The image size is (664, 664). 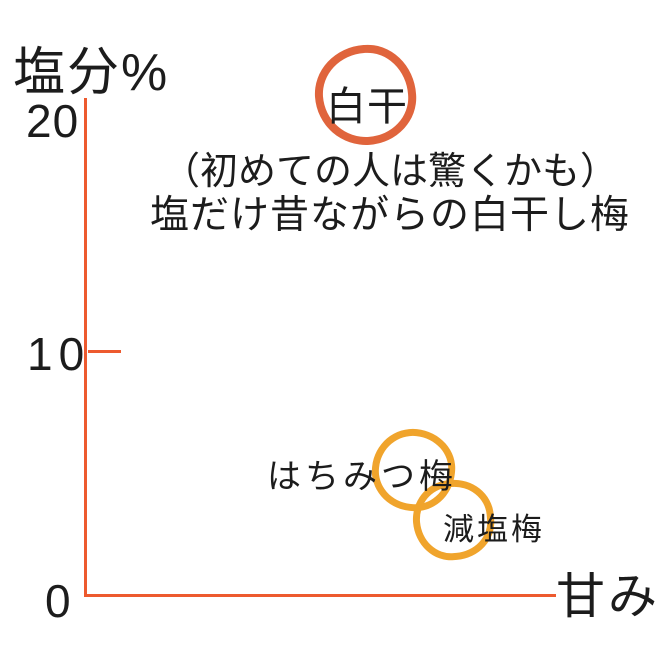 What do you see at coordinates (608, 592) in the screenshot?
I see `x-axis-title: 甘み` at bounding box center [608, 592].